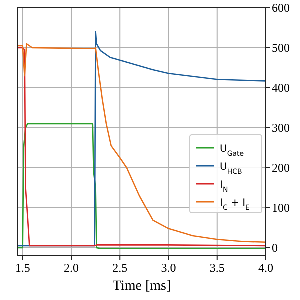  I want to click on y-tick-label: 0, so click(275, 248).